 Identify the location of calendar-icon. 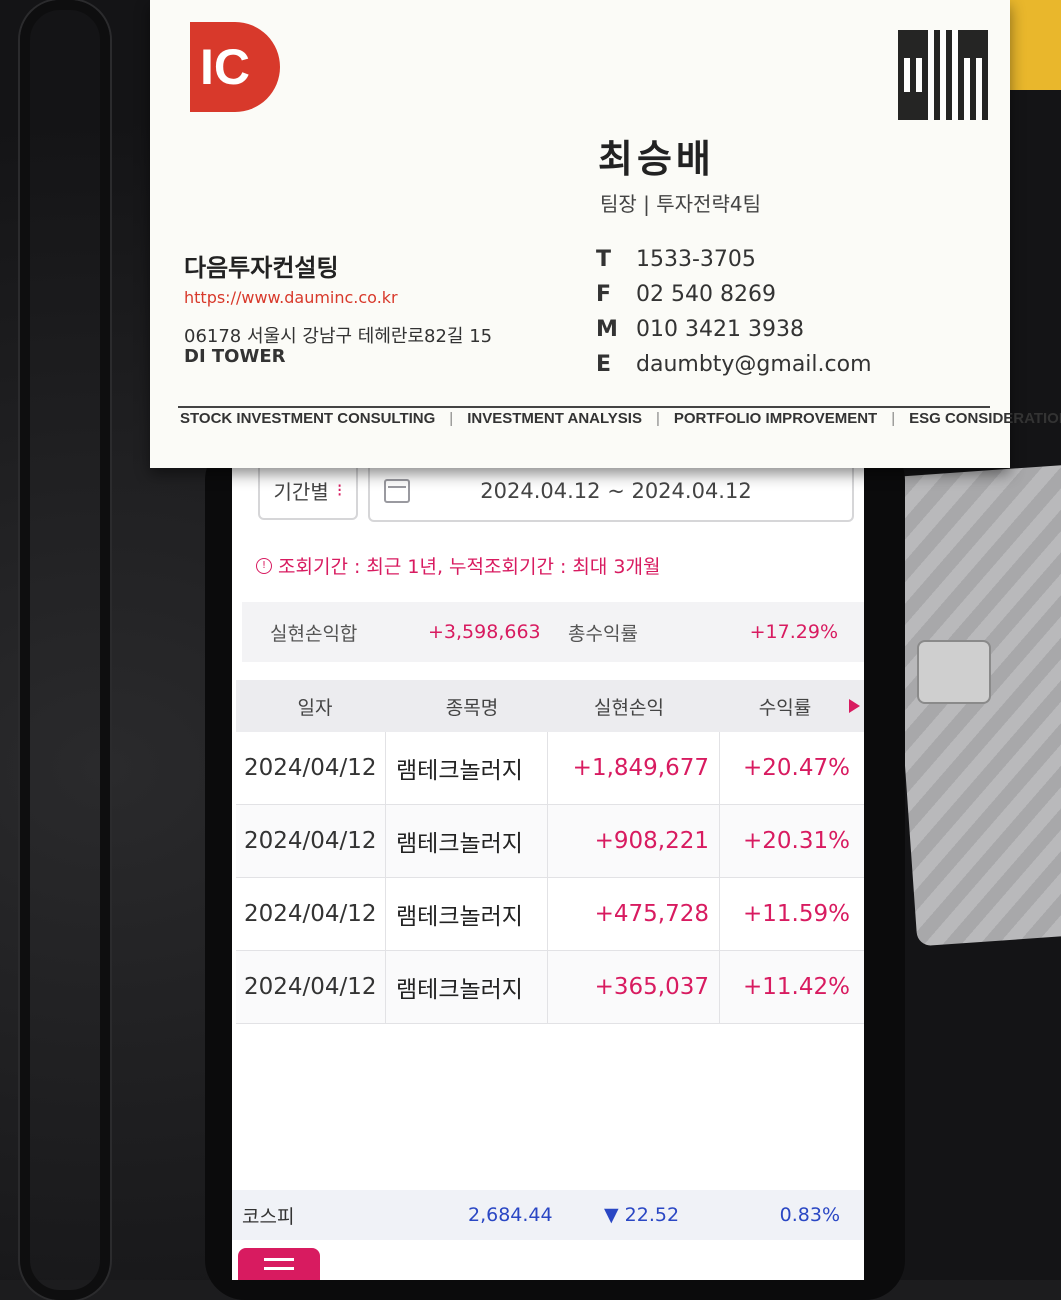
(397, 491).